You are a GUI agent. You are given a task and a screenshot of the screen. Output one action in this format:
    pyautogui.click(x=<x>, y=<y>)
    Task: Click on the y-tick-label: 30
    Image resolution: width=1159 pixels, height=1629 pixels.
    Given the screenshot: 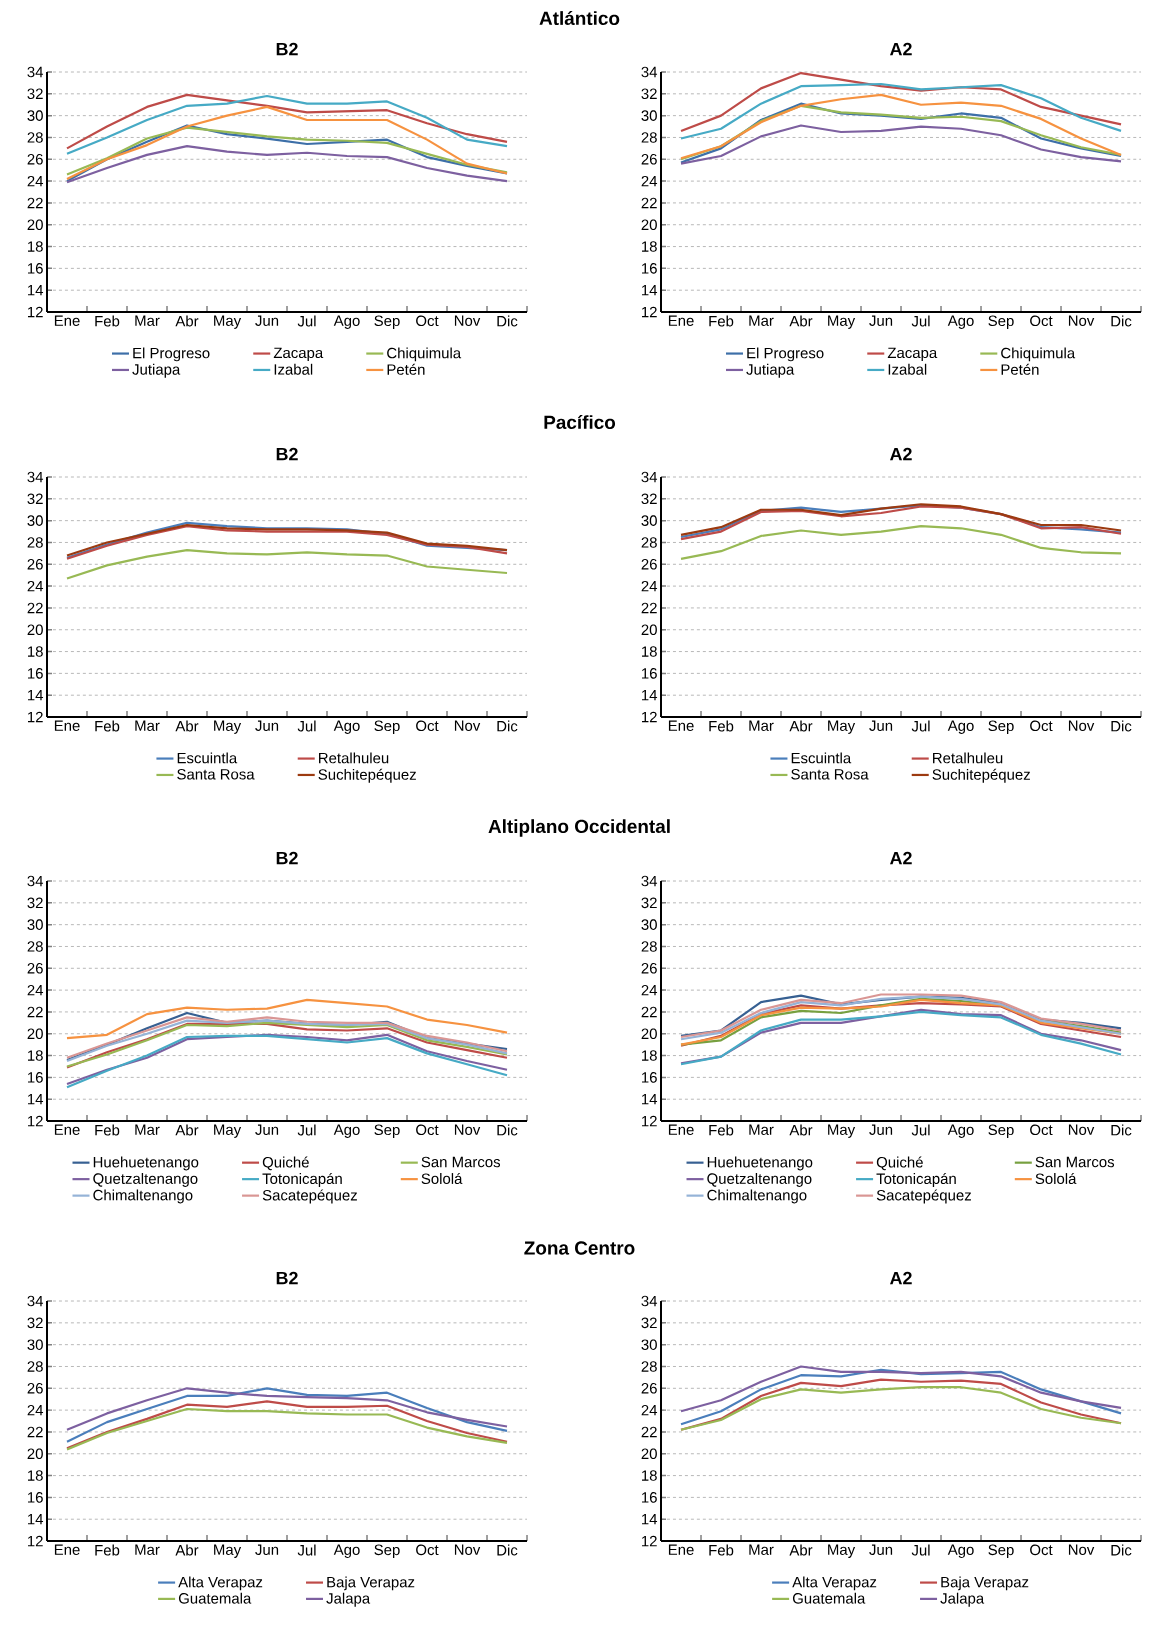 What is the action you would take?
    pyautogui.click(x=649, y=520)
    